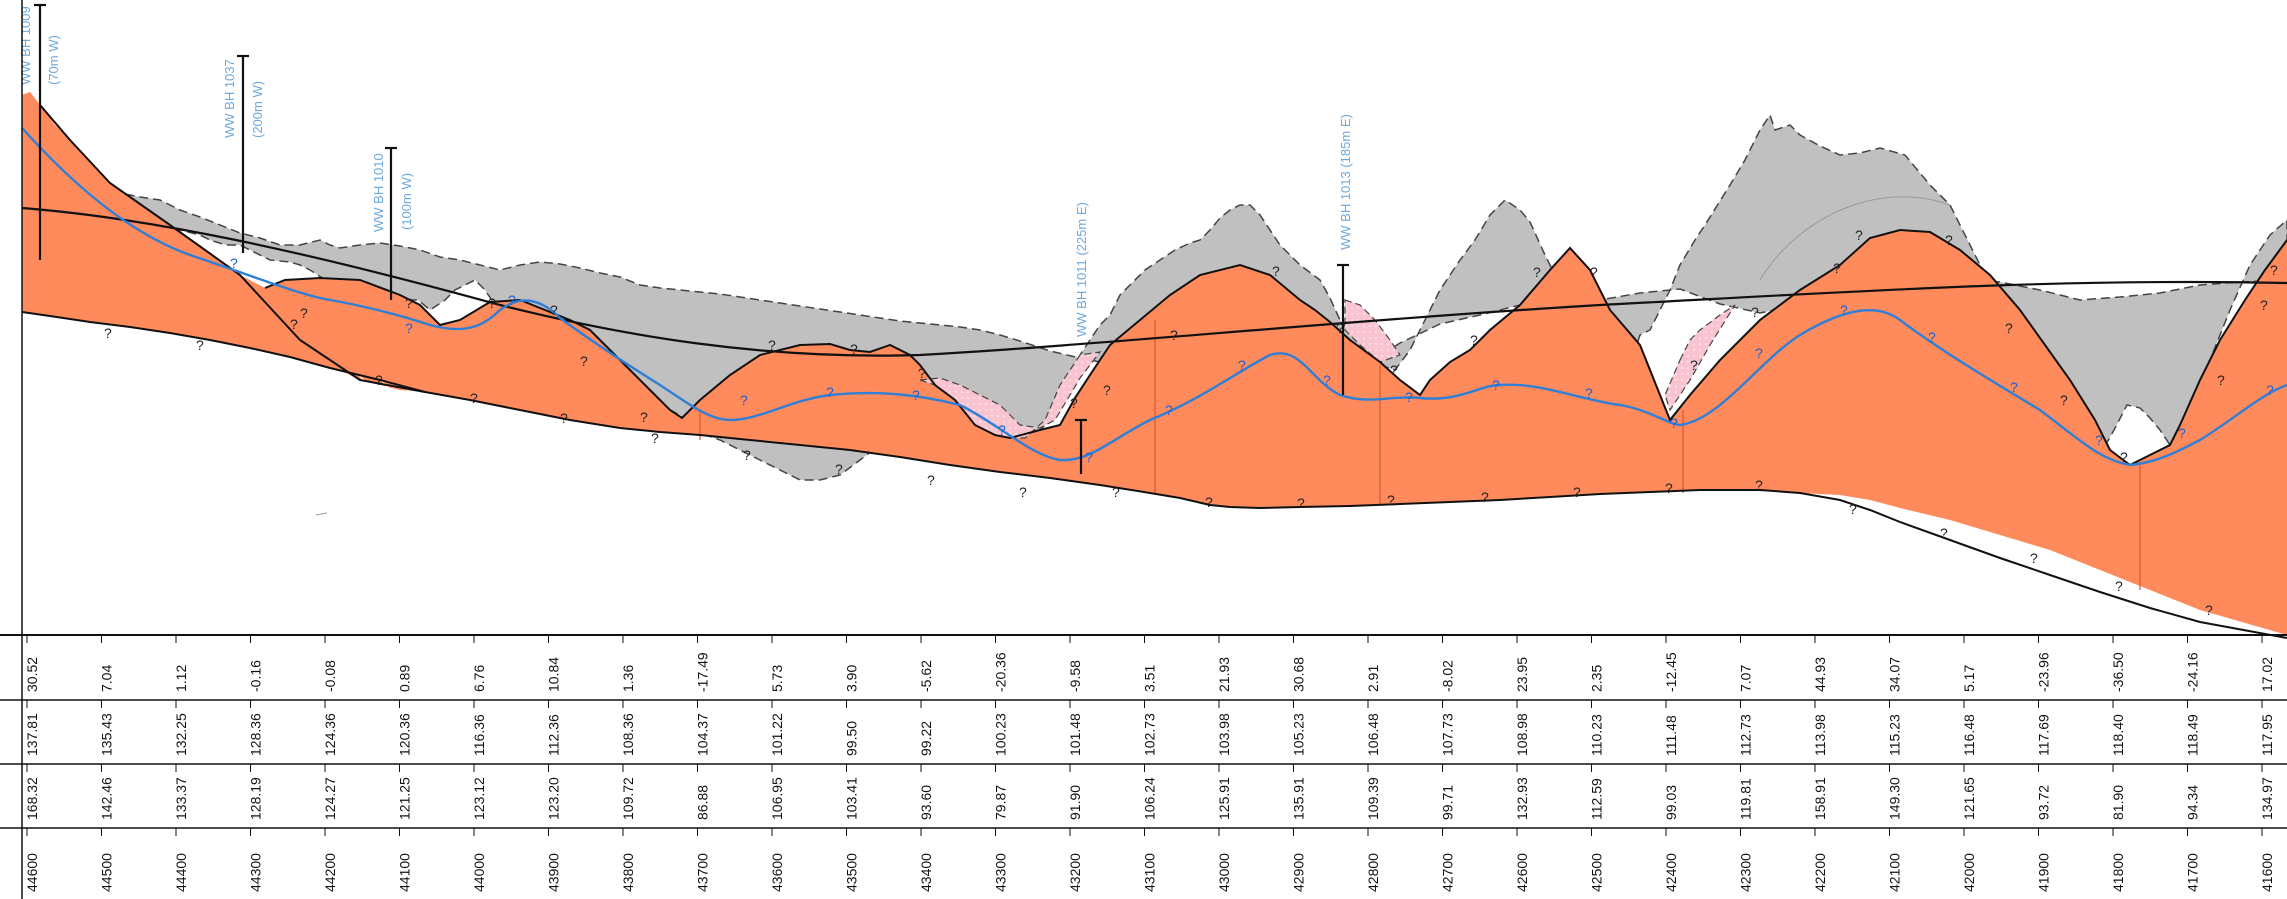  Describe the element at coordinates (107, 734) in the screenshot. I see `table-cell: 135.43` at that location.